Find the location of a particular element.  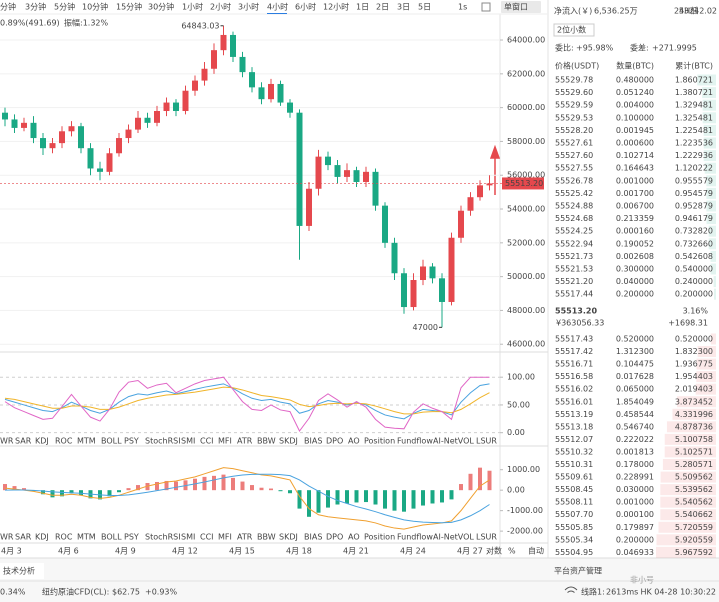

ticker-change: 0.34% is located at coordinates (13, 592).